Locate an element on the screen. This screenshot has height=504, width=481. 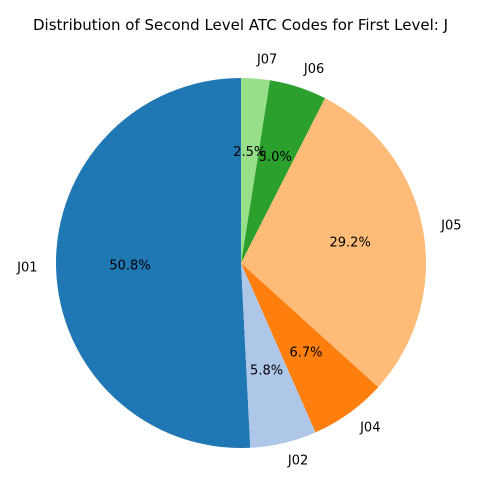
pie-category-label-j02: J02 is located at coordinates (297, 461).